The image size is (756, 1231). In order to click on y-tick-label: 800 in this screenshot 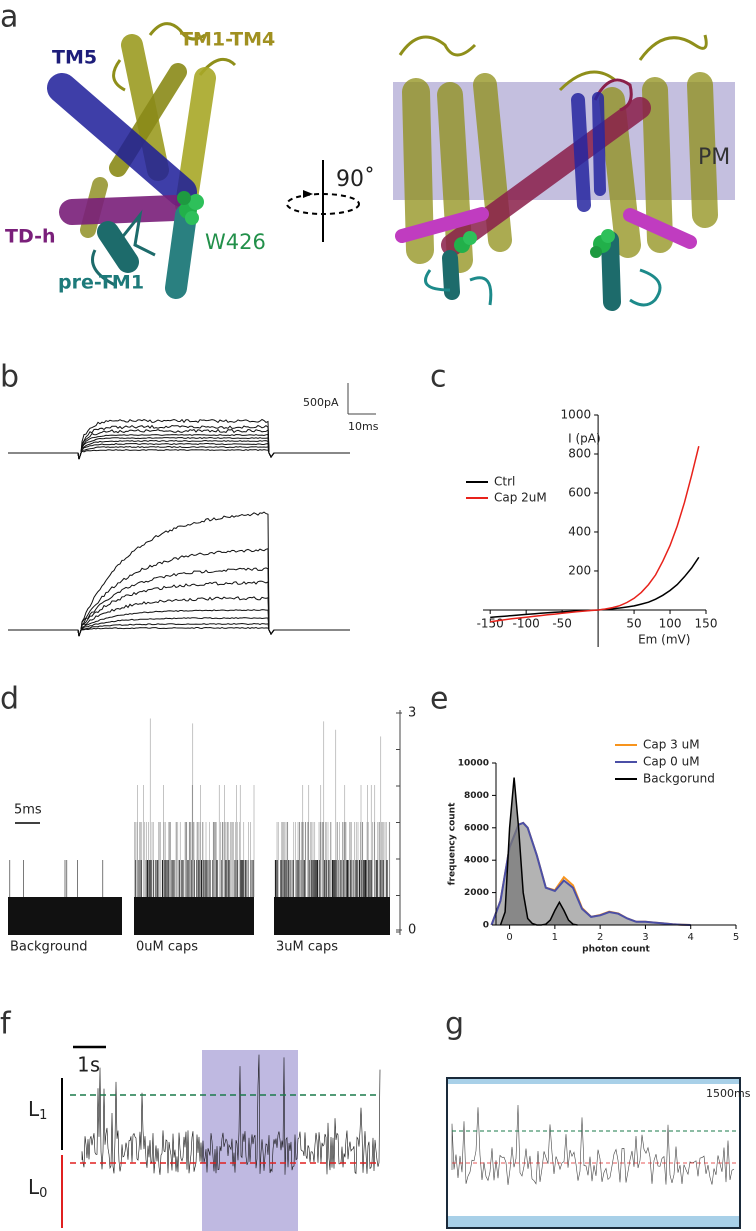, I will do `click(579, 453)`.